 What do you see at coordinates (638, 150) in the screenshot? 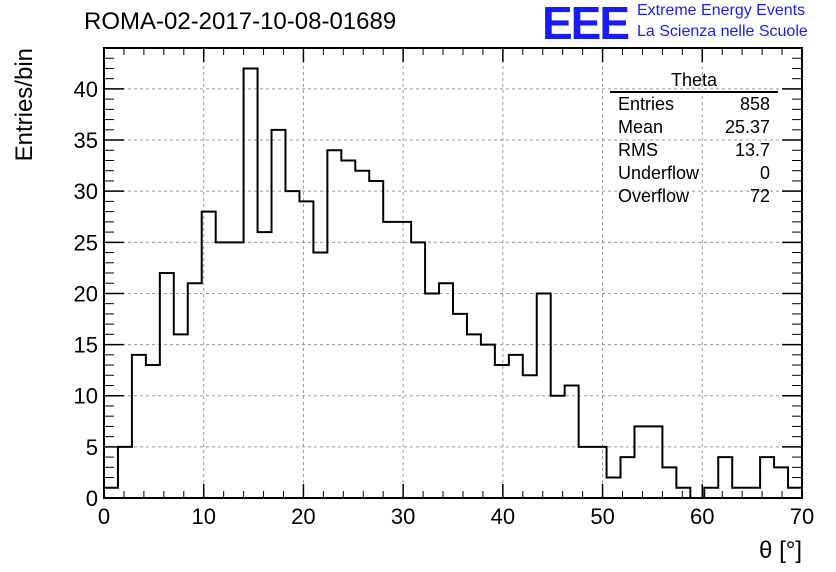
I see `stats-label: RMS` at bounding box center [638, 150].